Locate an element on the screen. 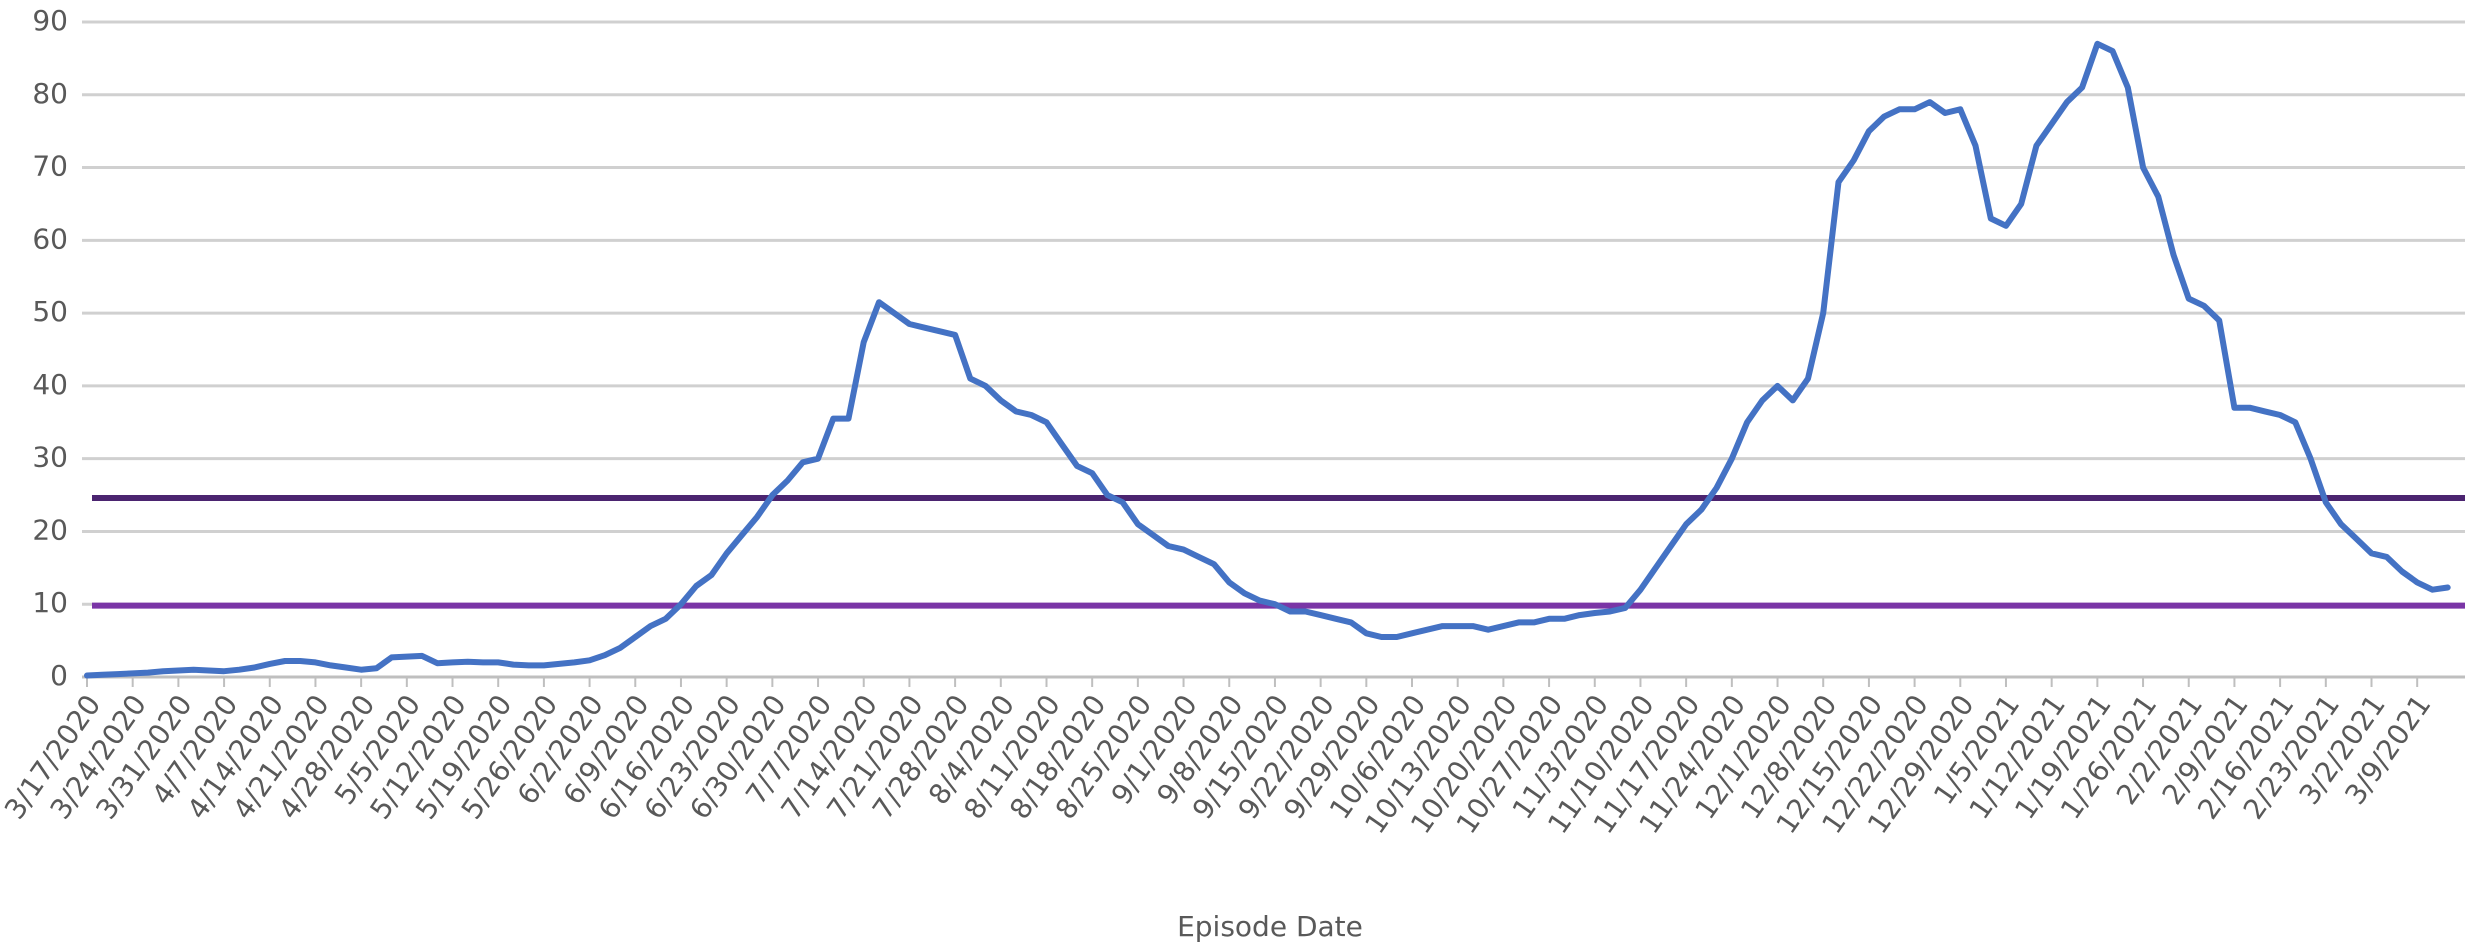  y-tick-label: 40 is located at coordinates (50, 384).